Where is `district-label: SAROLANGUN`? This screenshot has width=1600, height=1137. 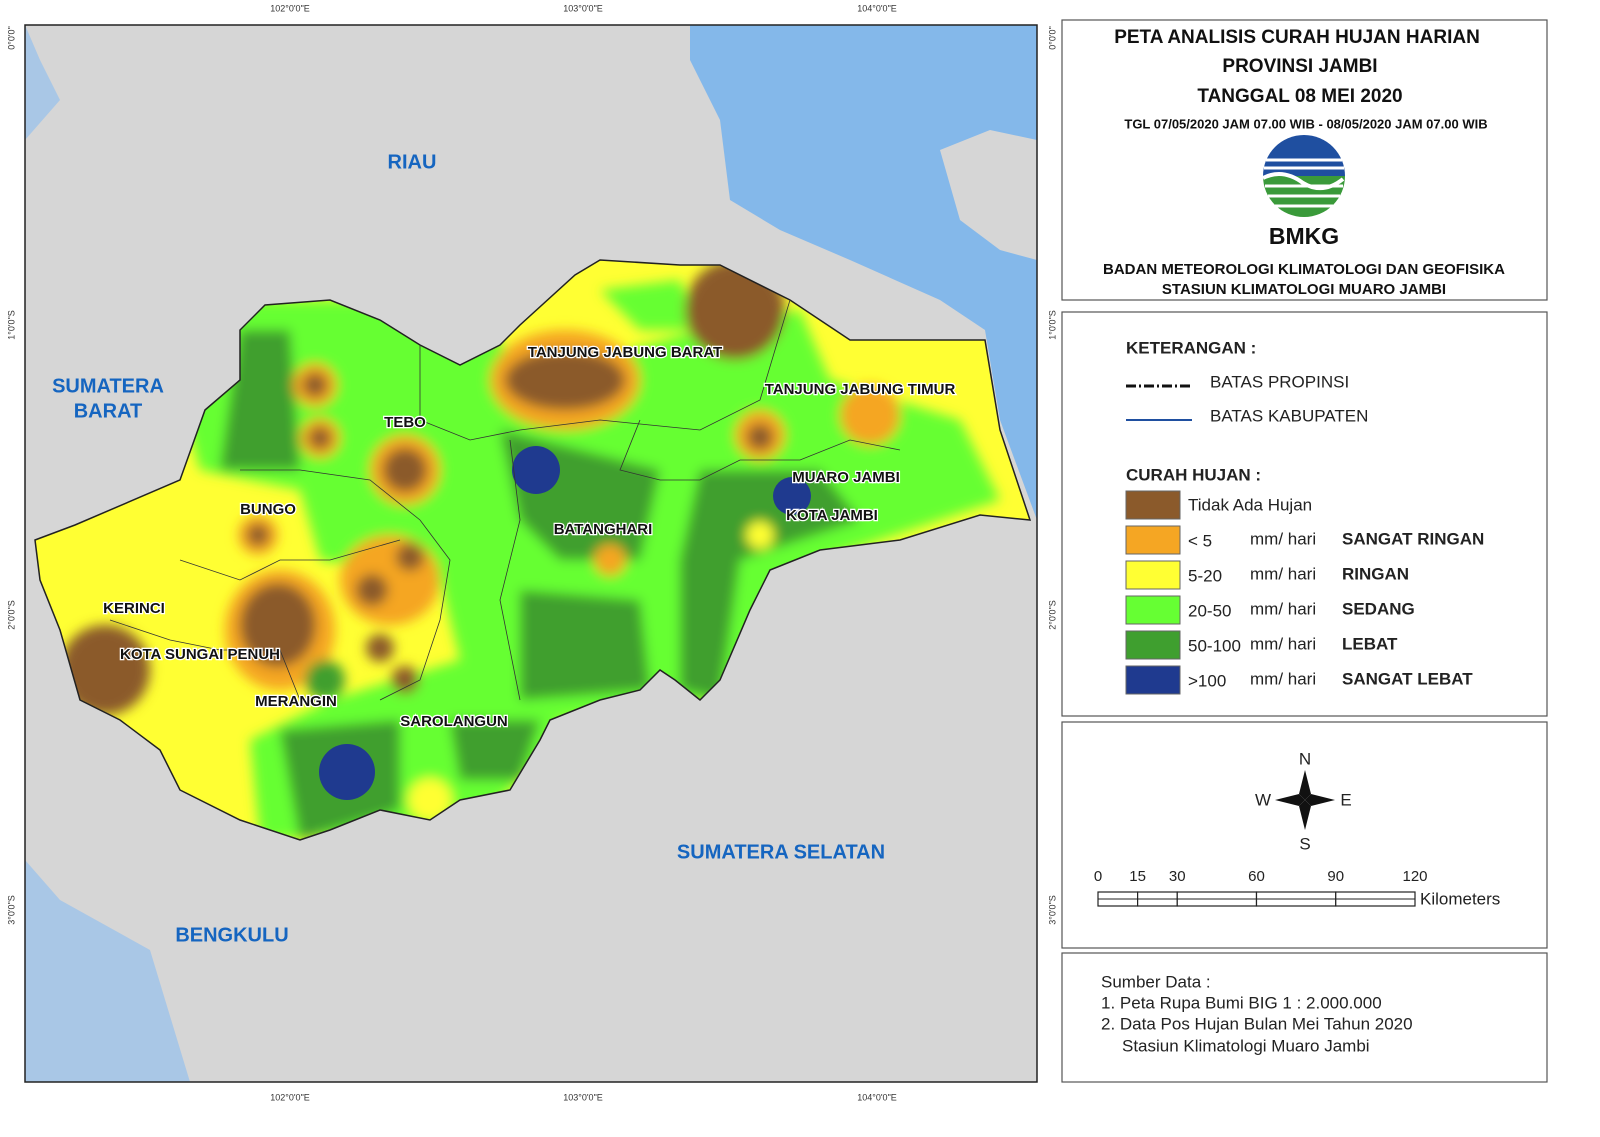
district-label: SAROLANGUN is located at coordinates (454, 721).